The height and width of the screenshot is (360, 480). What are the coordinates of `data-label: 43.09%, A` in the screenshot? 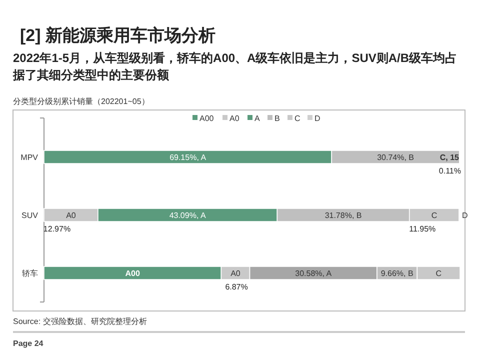 It's located at (187, 215).